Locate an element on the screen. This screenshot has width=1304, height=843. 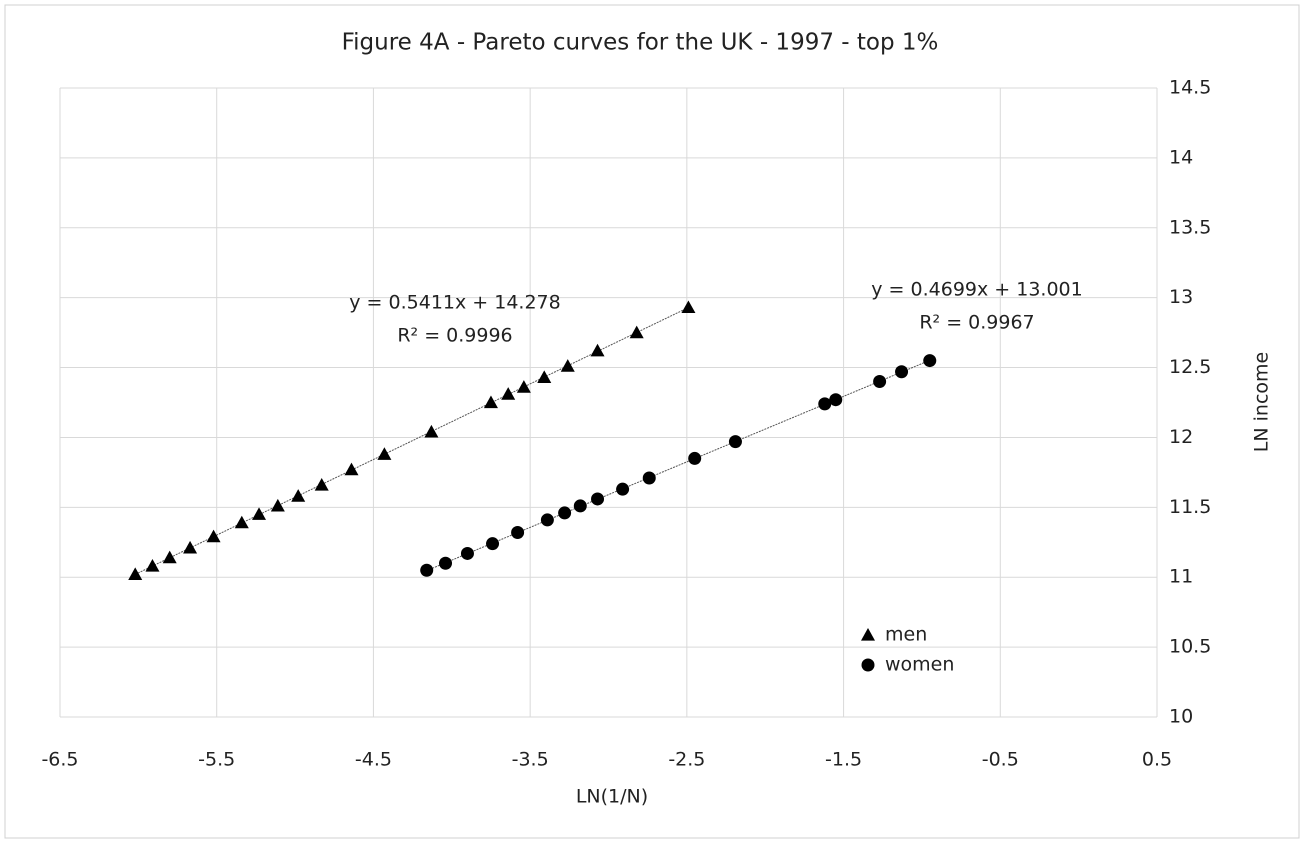
y-tick-label: 14 is located at coordinates (1181, 157).